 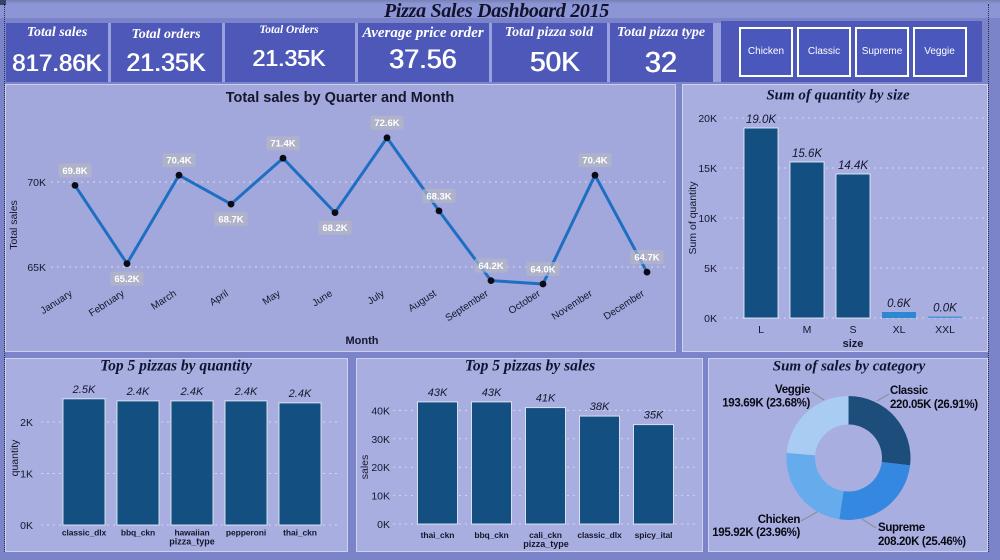 I want to click on svg-text: 0.0K, so click(x=945, y=309).